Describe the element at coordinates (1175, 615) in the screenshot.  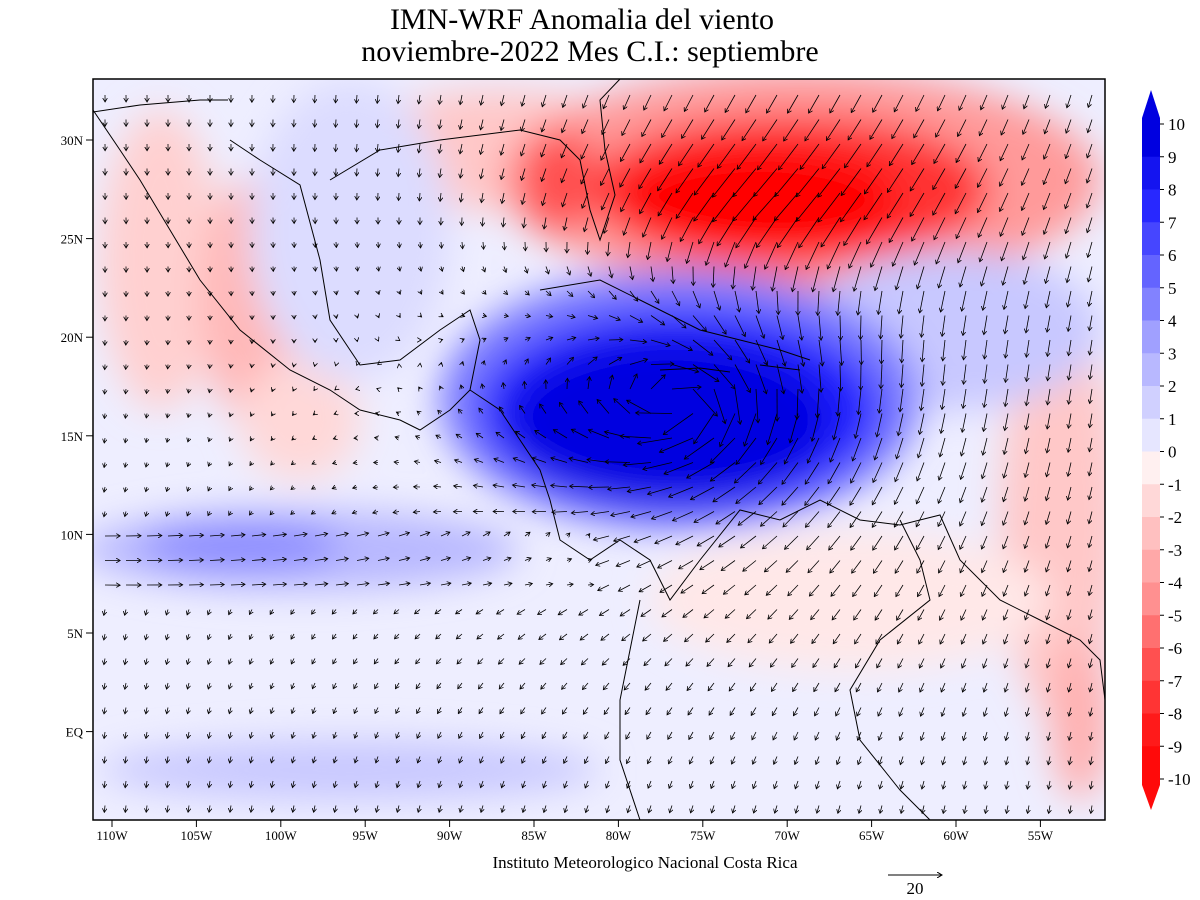
I see `colorbar-label: -5` at that location.